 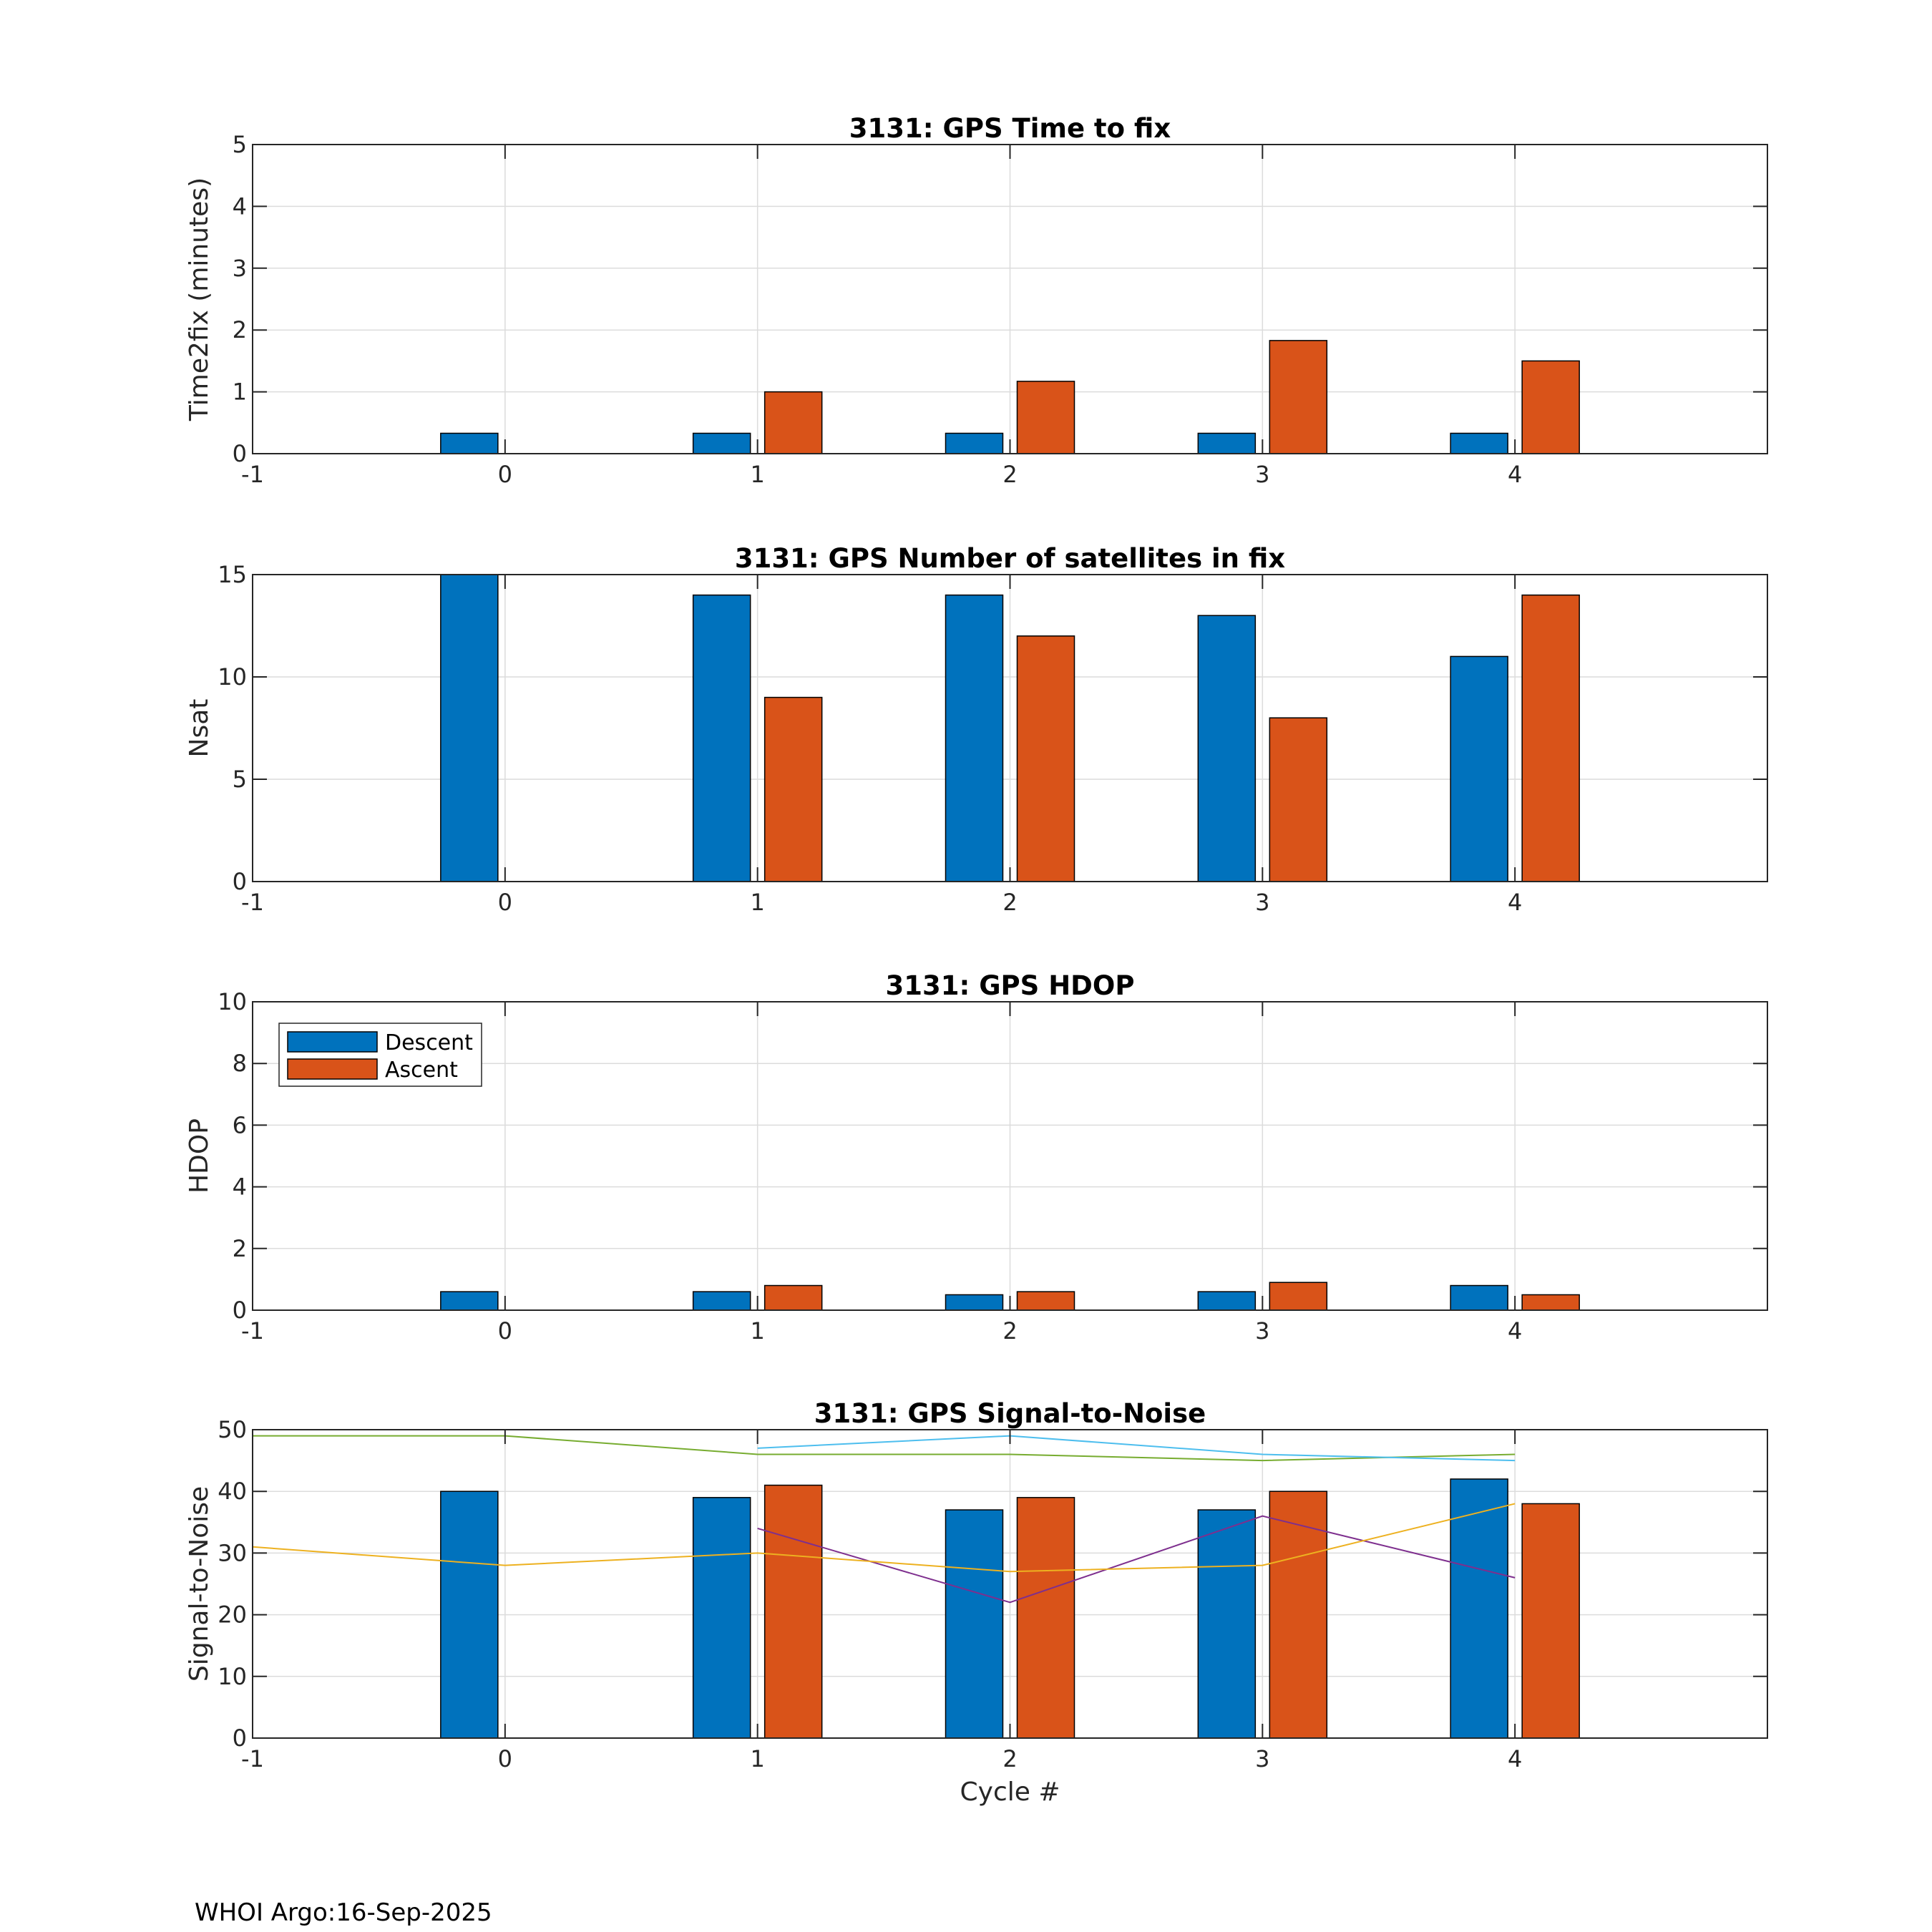 What do you see at coordinates (1010, 985) in the screenshot?
I see `chart-title: 3131: GPS HDOP` at bounding box center [1010, 985].